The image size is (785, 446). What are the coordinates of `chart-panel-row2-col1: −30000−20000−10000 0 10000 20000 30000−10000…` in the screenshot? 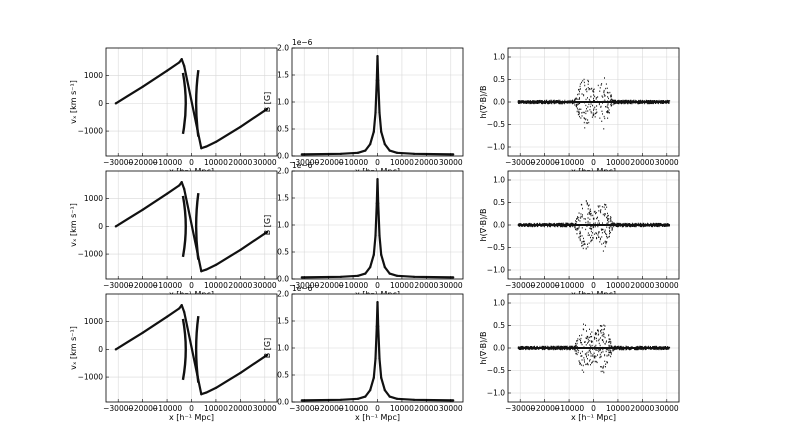 It's located at (173, 234).